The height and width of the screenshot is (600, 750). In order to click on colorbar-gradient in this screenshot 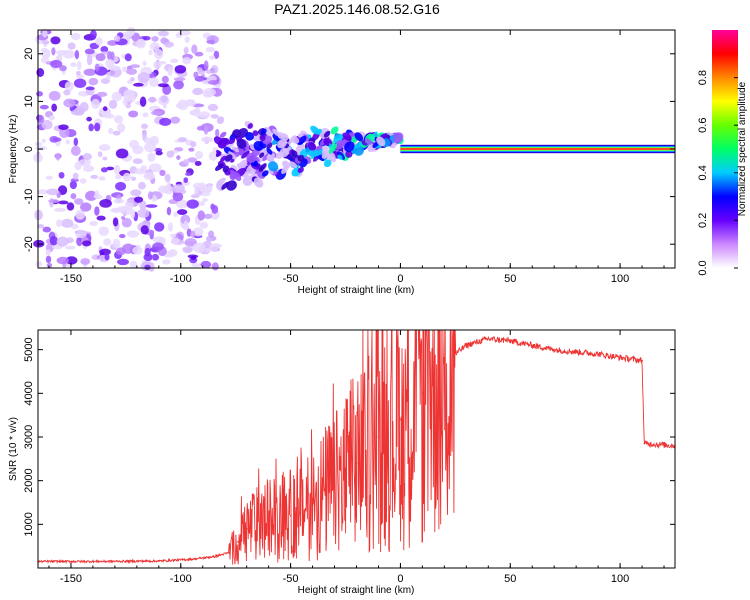, I will do `click(725, 149)`.